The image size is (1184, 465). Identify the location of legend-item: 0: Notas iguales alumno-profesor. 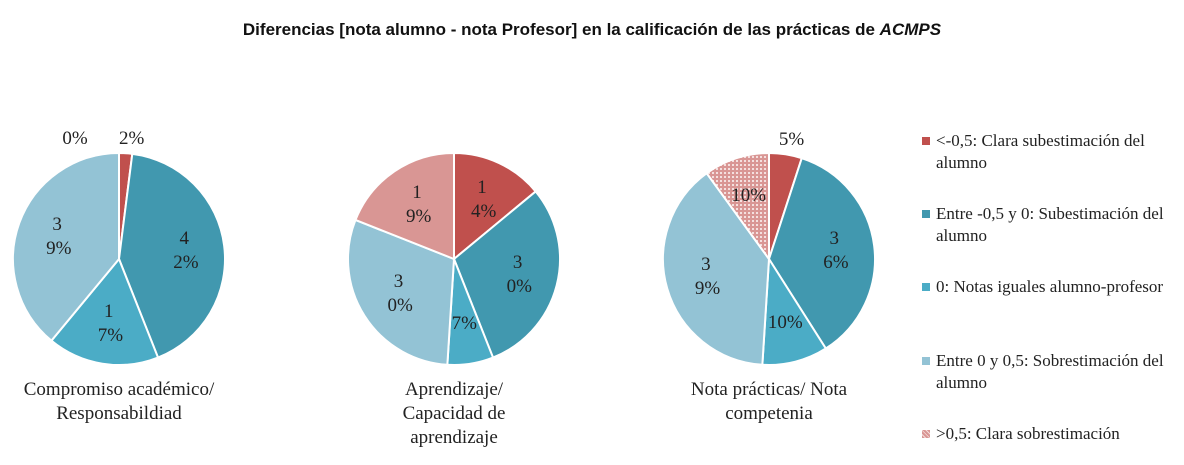
(1052, 287).